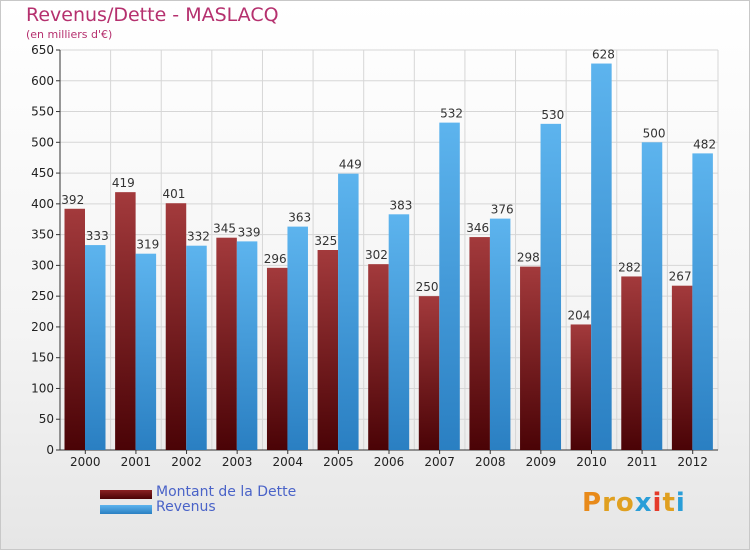  Describe the element at coordinates (136, 462) in the screenshot. I see `x-tick-label: 2001` at that location.